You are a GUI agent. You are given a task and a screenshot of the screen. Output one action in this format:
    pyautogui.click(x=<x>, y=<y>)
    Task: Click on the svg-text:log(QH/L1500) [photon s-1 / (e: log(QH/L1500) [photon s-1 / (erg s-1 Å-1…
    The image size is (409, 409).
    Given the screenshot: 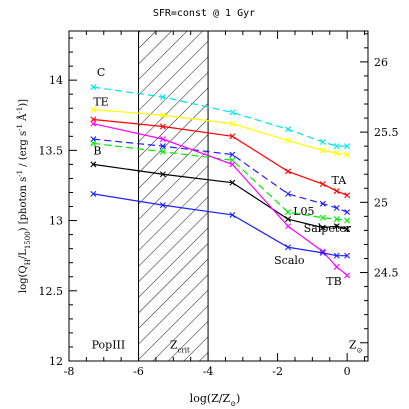 What is the action you would take?
    pyautogui.click(x=24, y=196)
    